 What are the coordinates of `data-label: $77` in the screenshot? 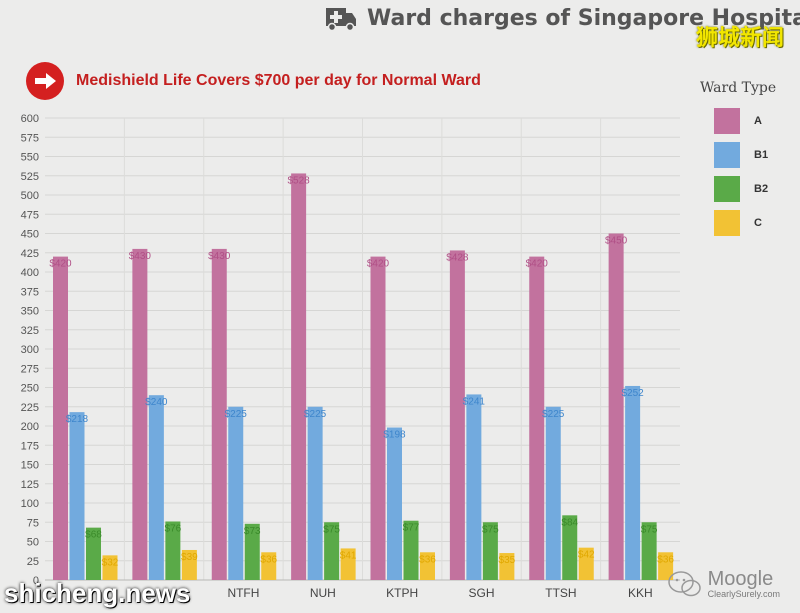 It's located at (411, 528).